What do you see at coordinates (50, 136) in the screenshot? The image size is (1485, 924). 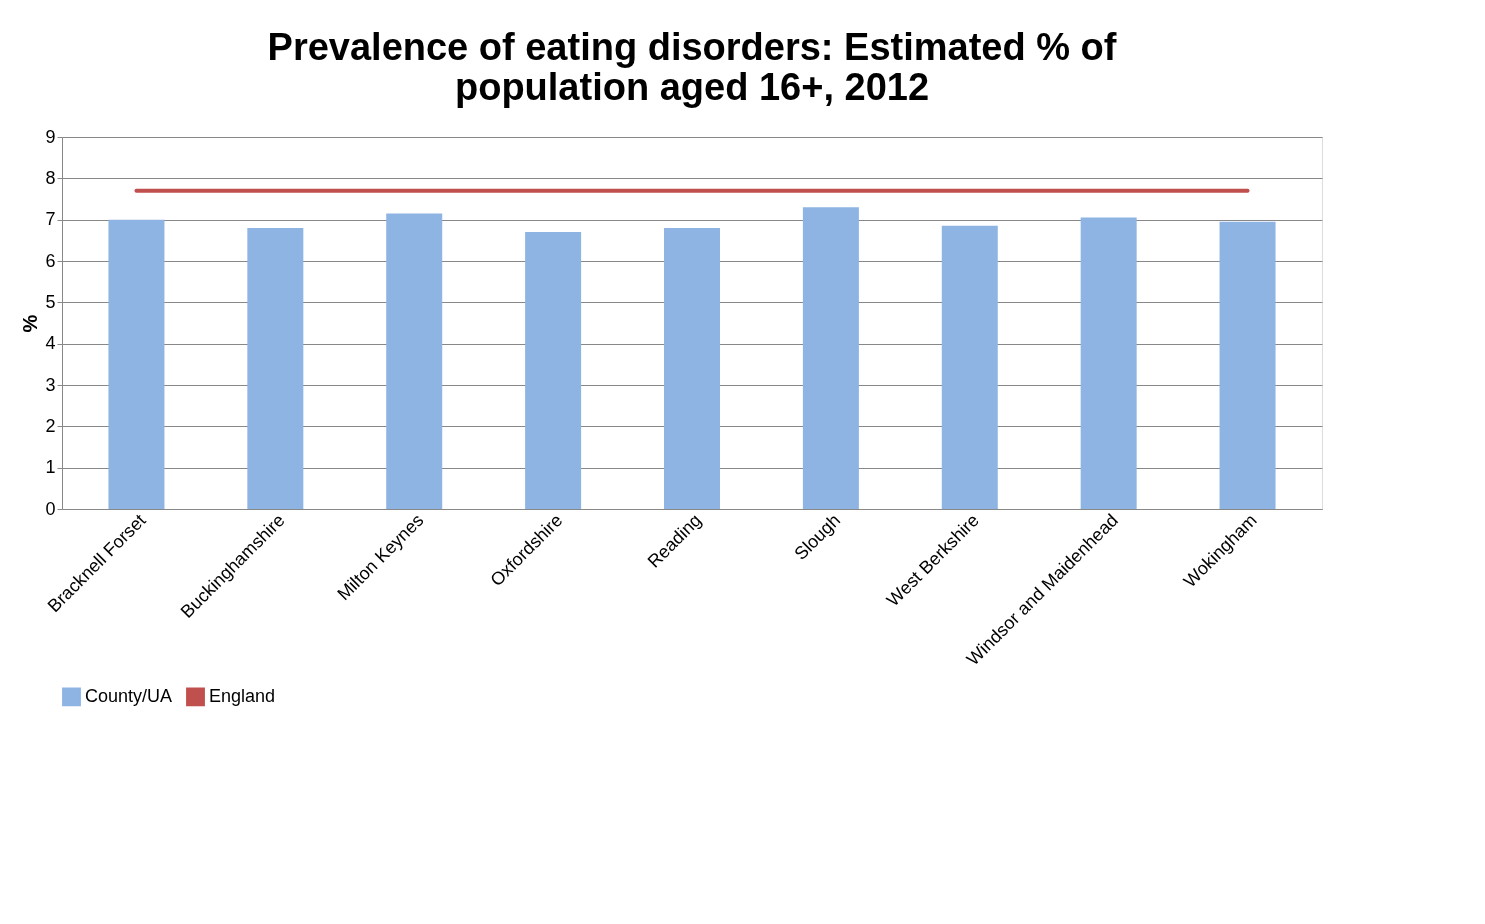 I see `y-tick-label: 9` at bounding box center [50, 136].